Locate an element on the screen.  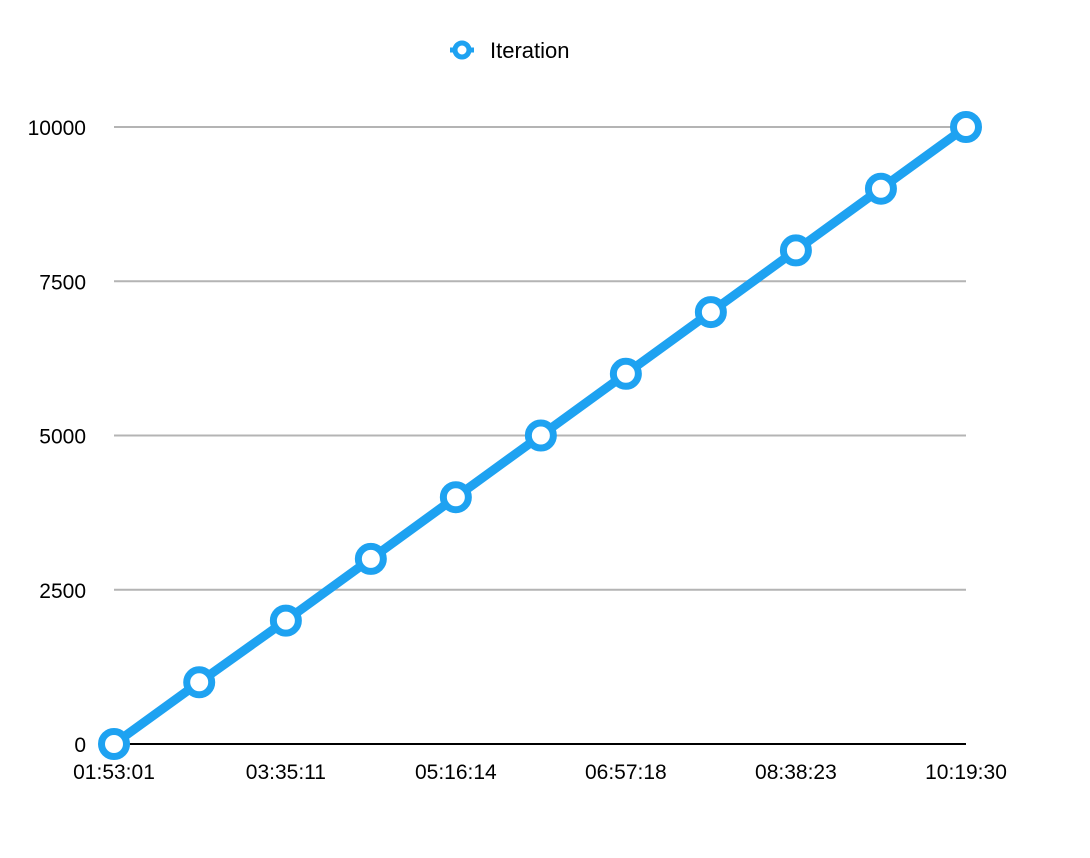
y-tick-label: 0 is located at coordinates (80, 745).